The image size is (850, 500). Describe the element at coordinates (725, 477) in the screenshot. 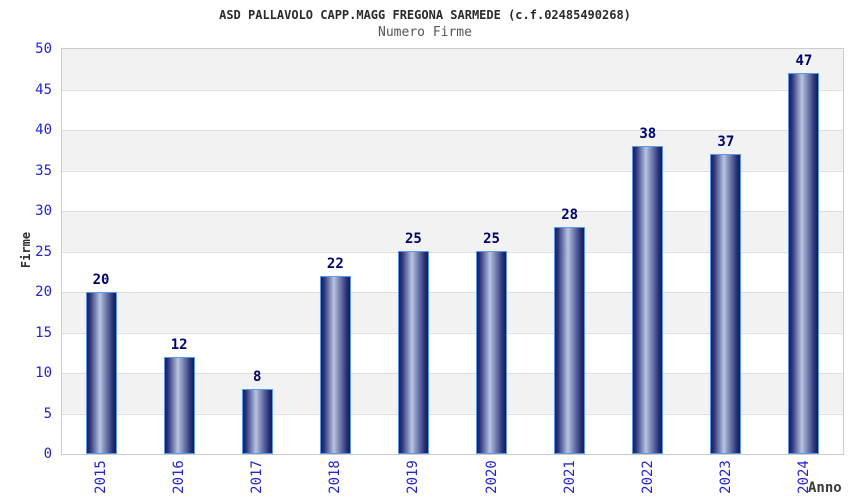

I see `x-tick-label: 2023` at that location.